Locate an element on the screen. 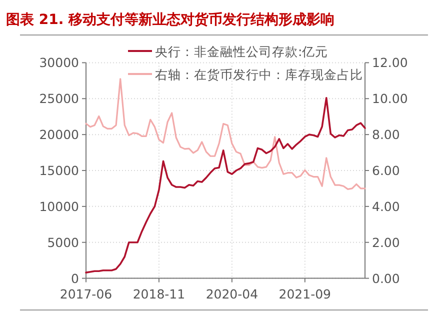  y-tick-label: 15000 is located at coordinates (59, 170).